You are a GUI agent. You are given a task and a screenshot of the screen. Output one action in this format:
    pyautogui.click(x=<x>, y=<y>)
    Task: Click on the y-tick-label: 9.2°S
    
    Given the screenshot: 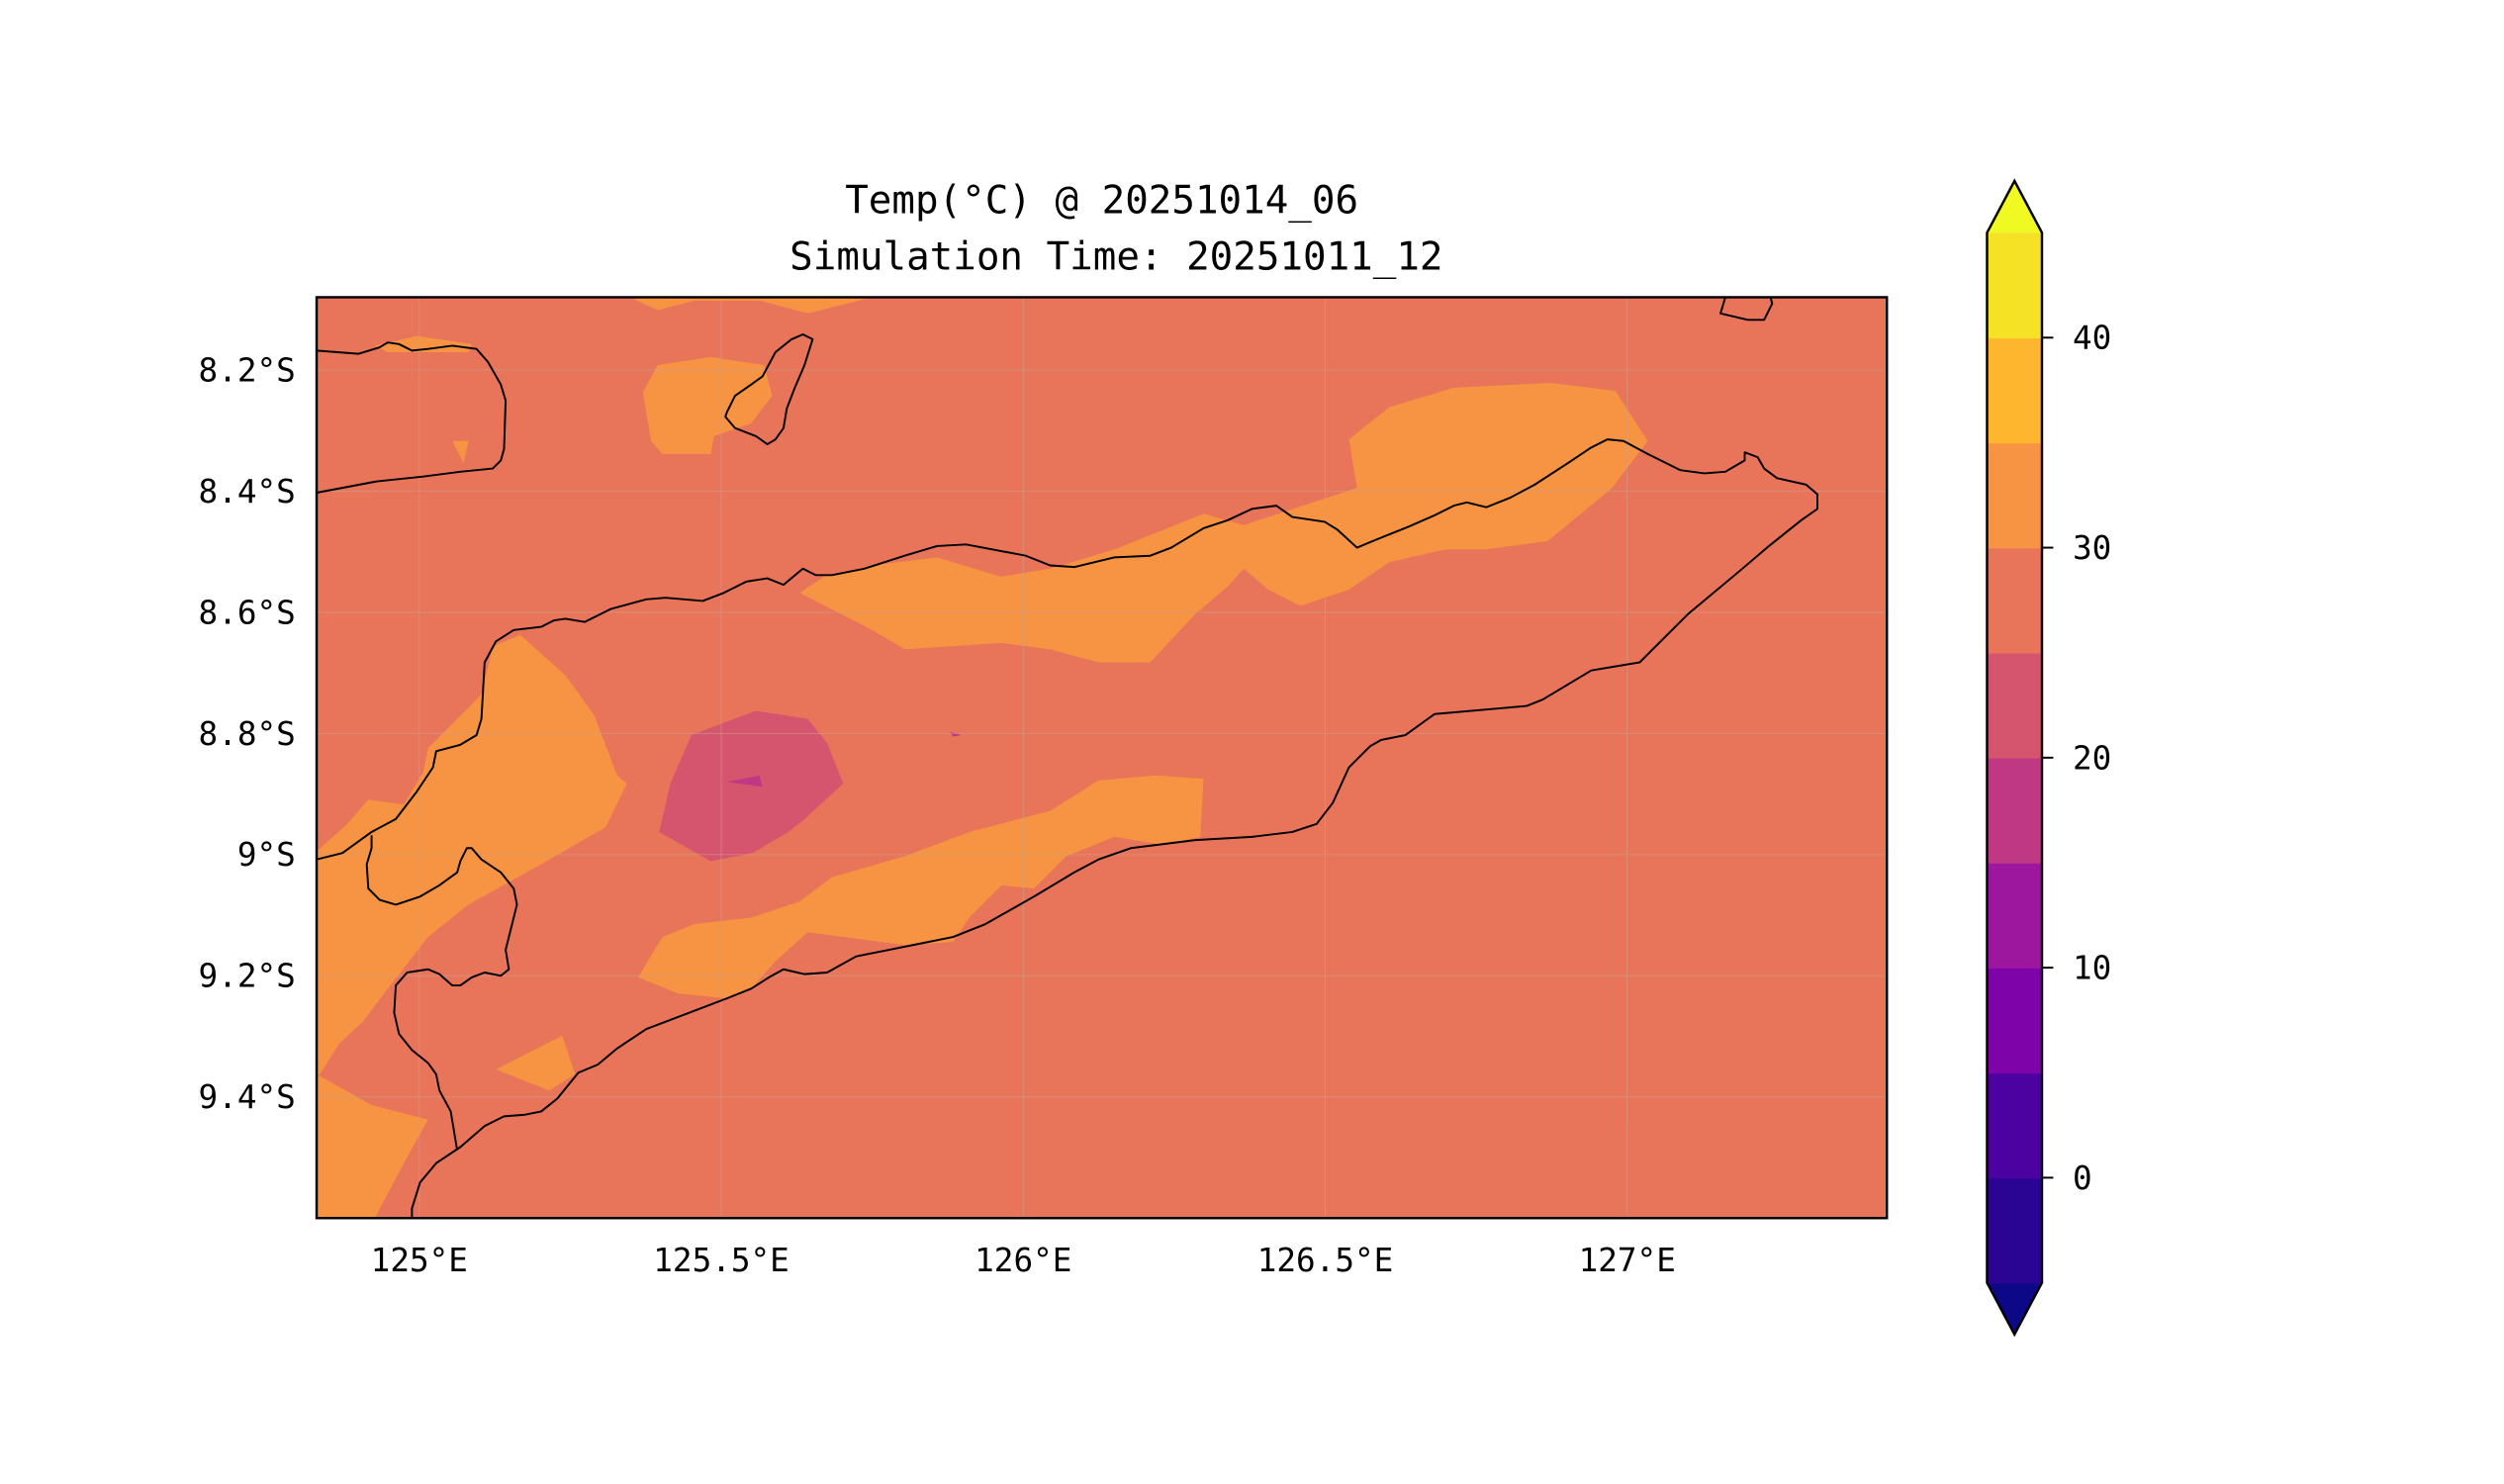 What is the action you would take?
    pyautogui.click(x=247, y=976)
    